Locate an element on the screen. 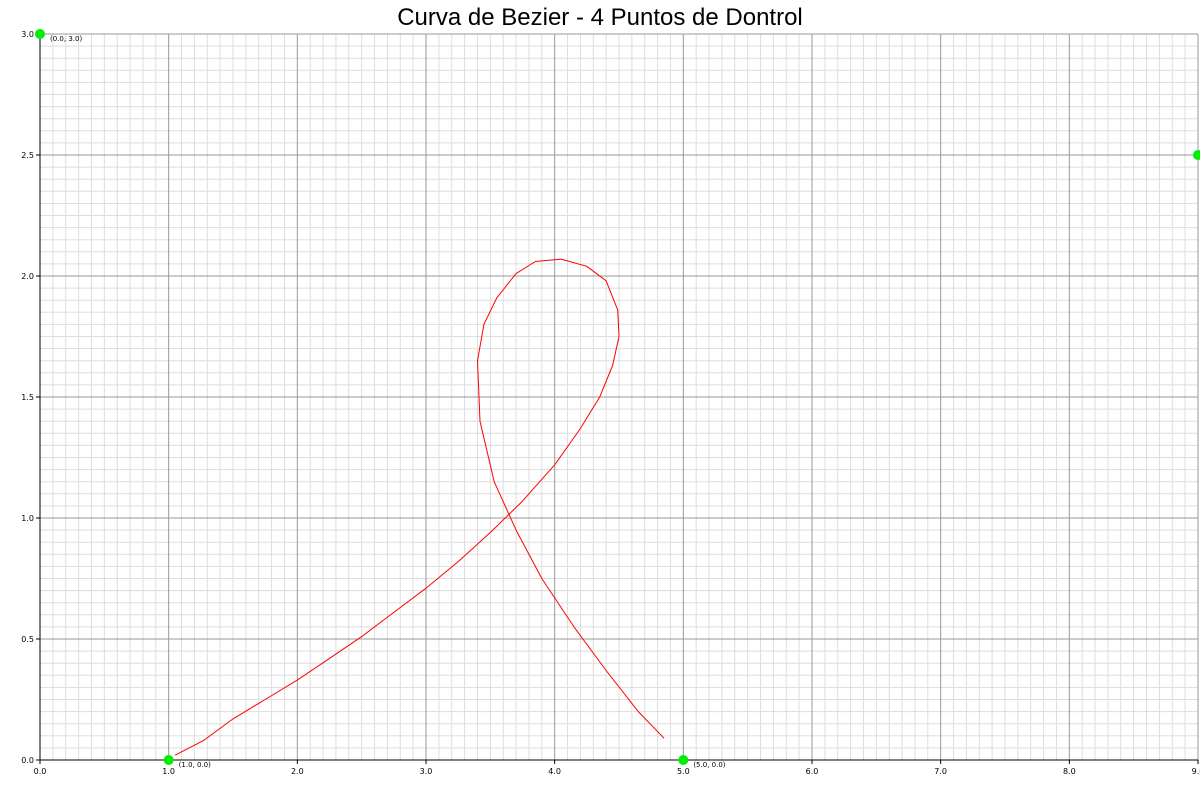 Image resolution: width=1200 pixels, height=800 pixels. y-axis-ticks: 0.0 0.5 1.0 1.5 2.0 2.5 3.0 is located at coordinates (30, 397).